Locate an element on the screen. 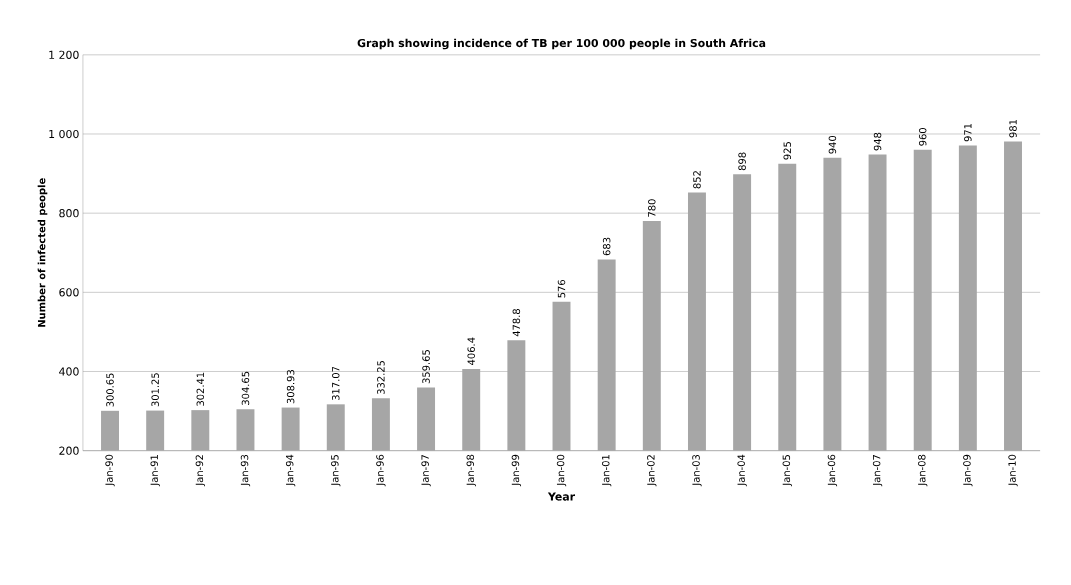  data-label: 301.25 is located at coordinates (155, 390).